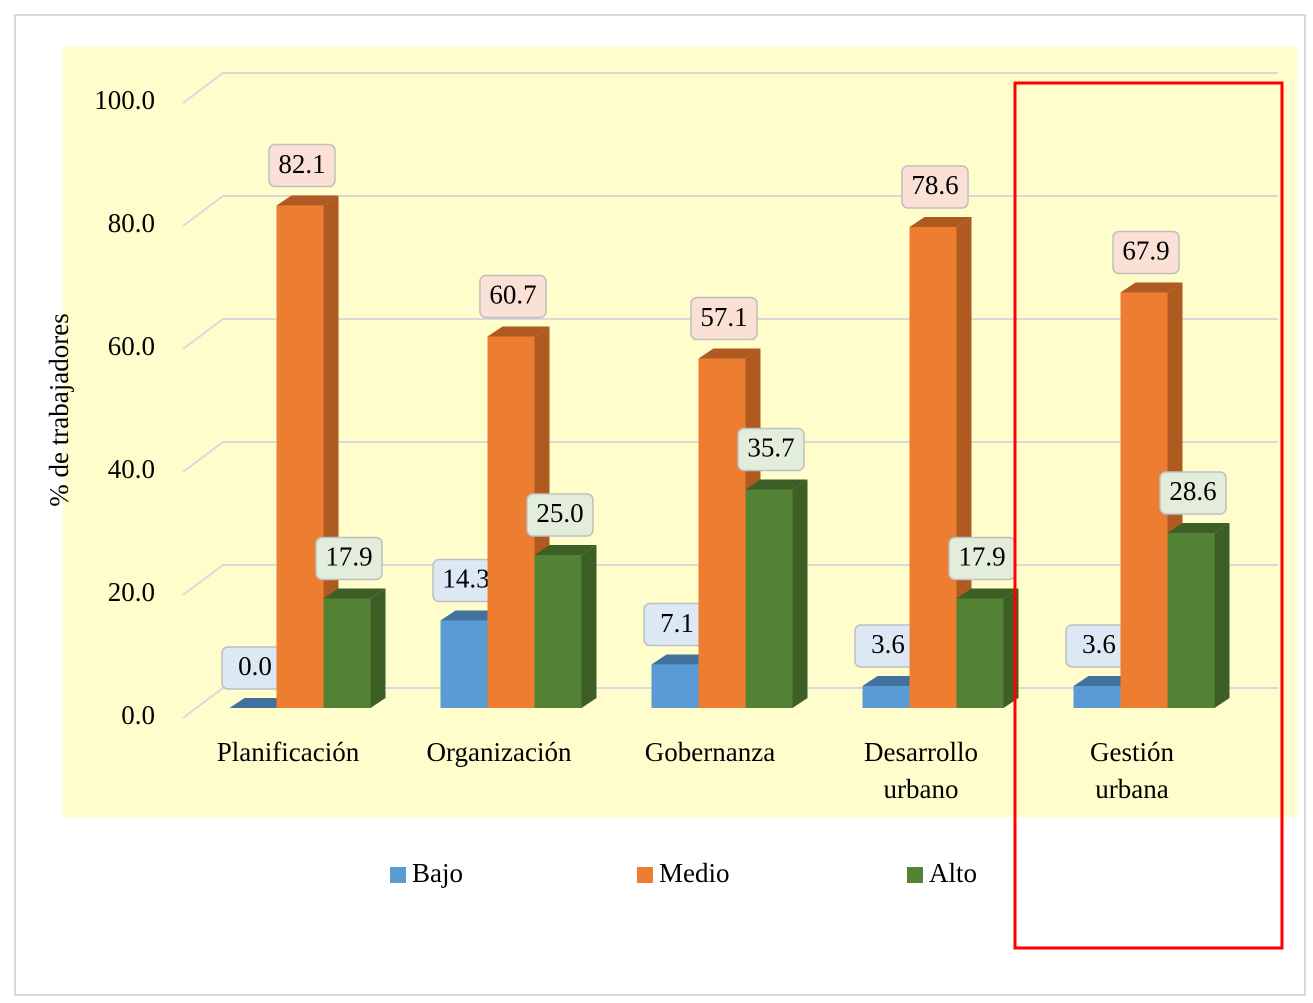 This screenshot has height=1003, width=1313. I want to click on x-tick-label: Gestión urbana, so click(1132, 770).